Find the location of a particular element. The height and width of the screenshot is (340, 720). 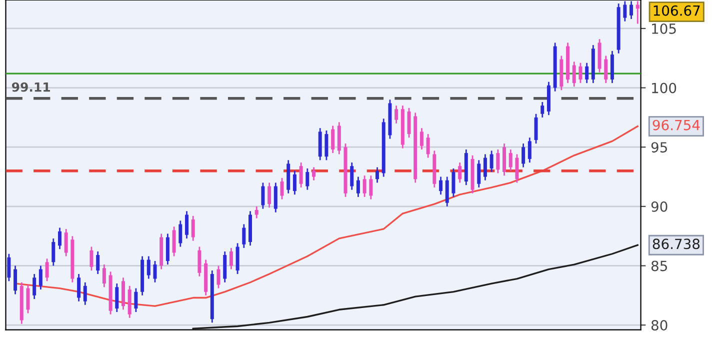

text: 106.67 is located at coordinates (677, 10).